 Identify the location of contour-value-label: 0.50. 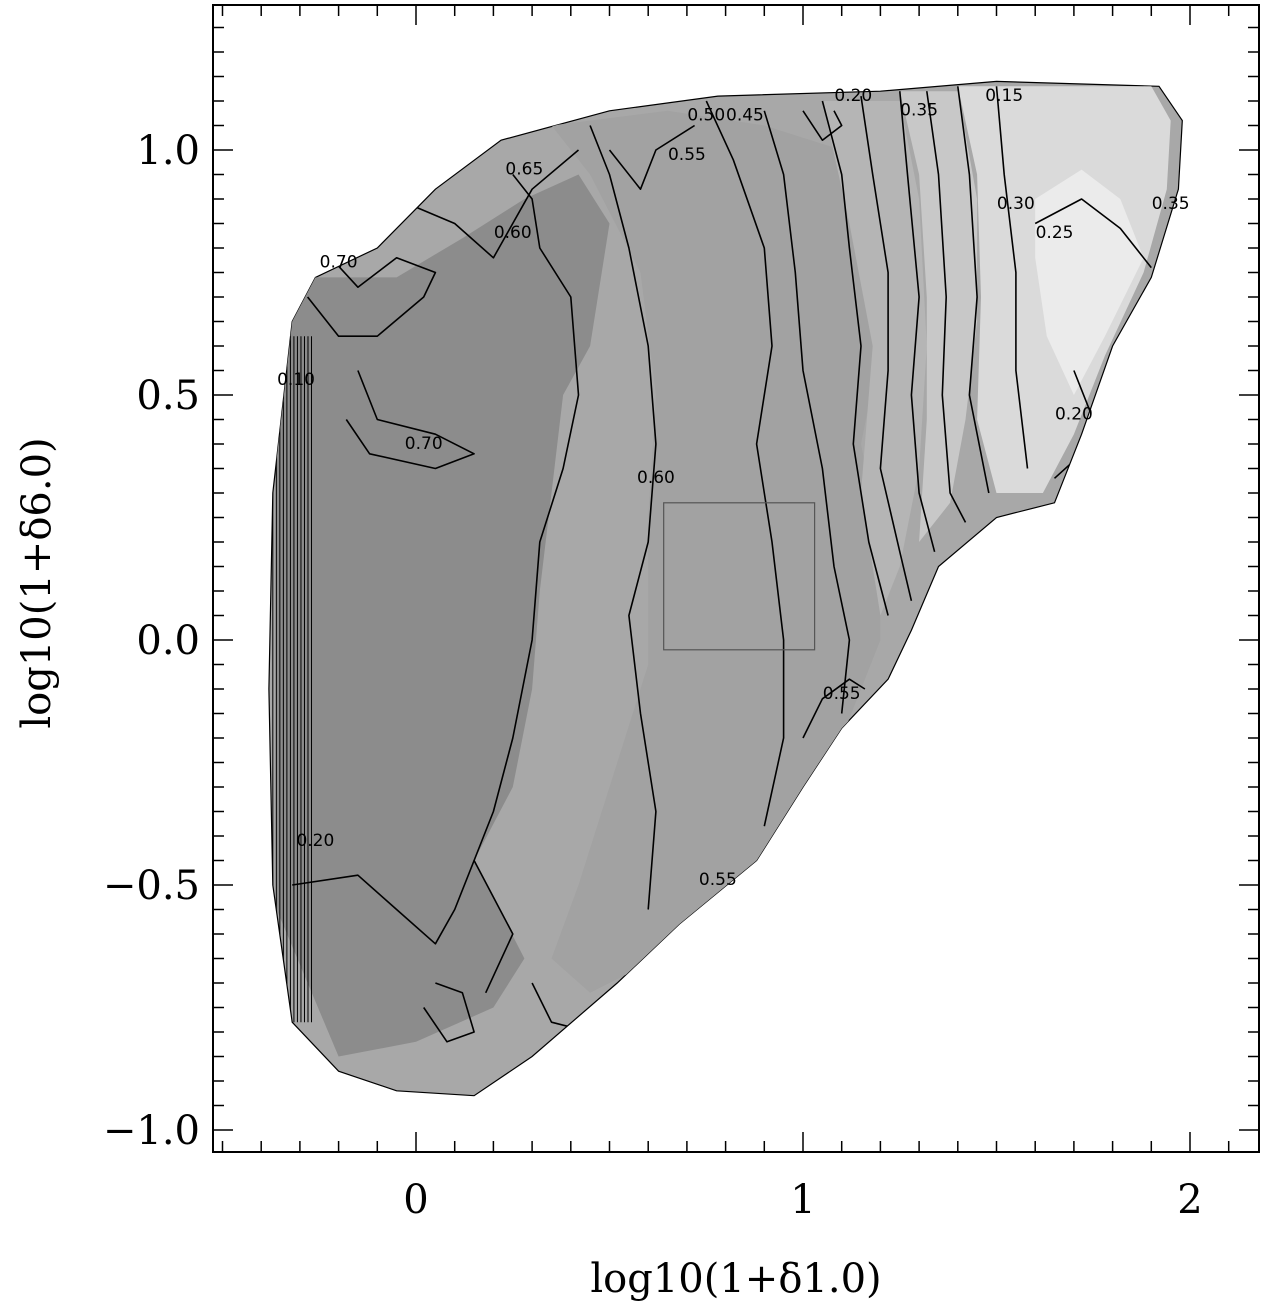
(706, 116).